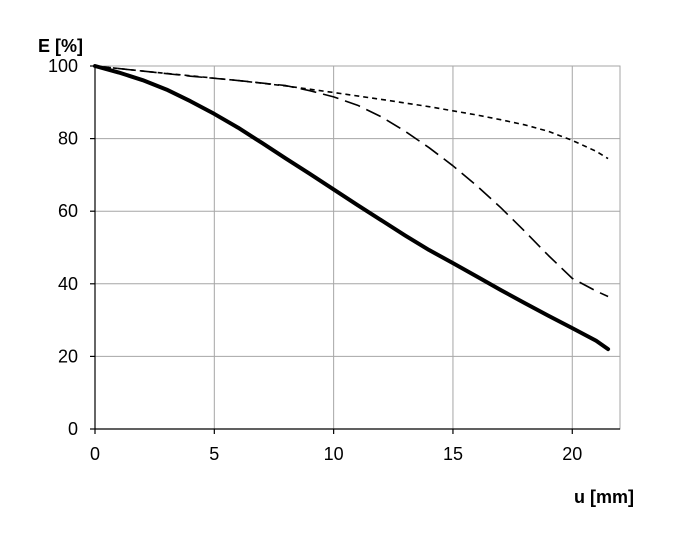 Image resolution: width=674 pixels, height=544 pixels. Describe the element at coordinates (604, 497) in the screenshot. I see `x-axis-title: u [mm]` at that location.